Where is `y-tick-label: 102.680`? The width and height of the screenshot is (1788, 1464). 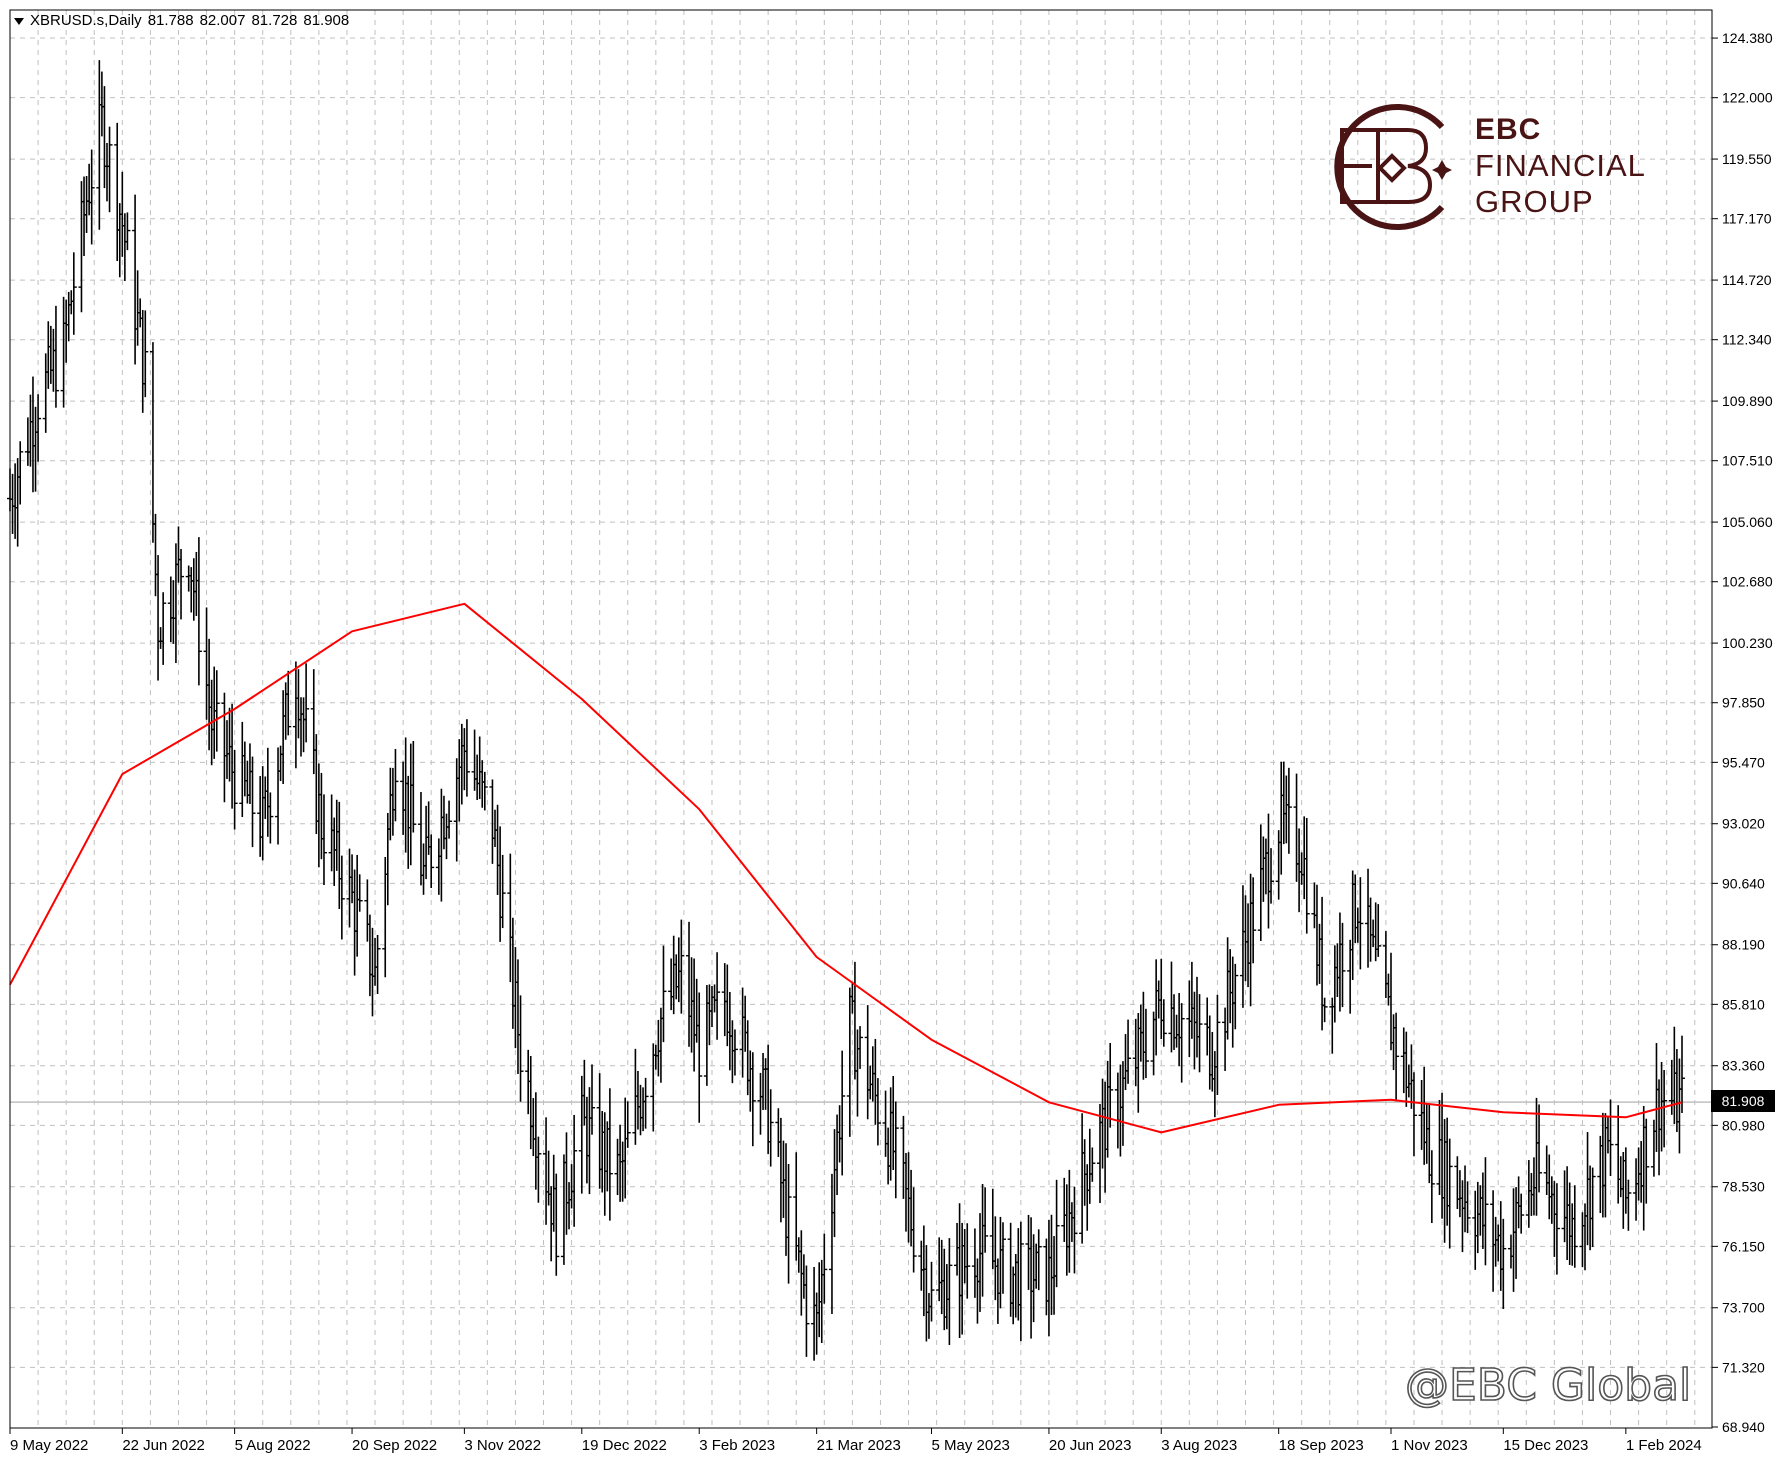
y-tick-label: 102.680 is located at coordinates (1747, 582).